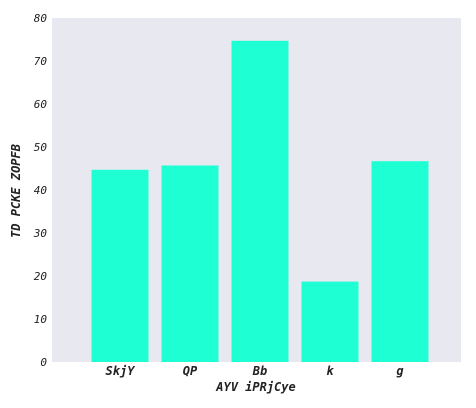 The width and height of the screenshot is (476, 408). Describe the element at coordinates (41, 276) in the screenshot. I see `y-tick-label: 20` at that location.